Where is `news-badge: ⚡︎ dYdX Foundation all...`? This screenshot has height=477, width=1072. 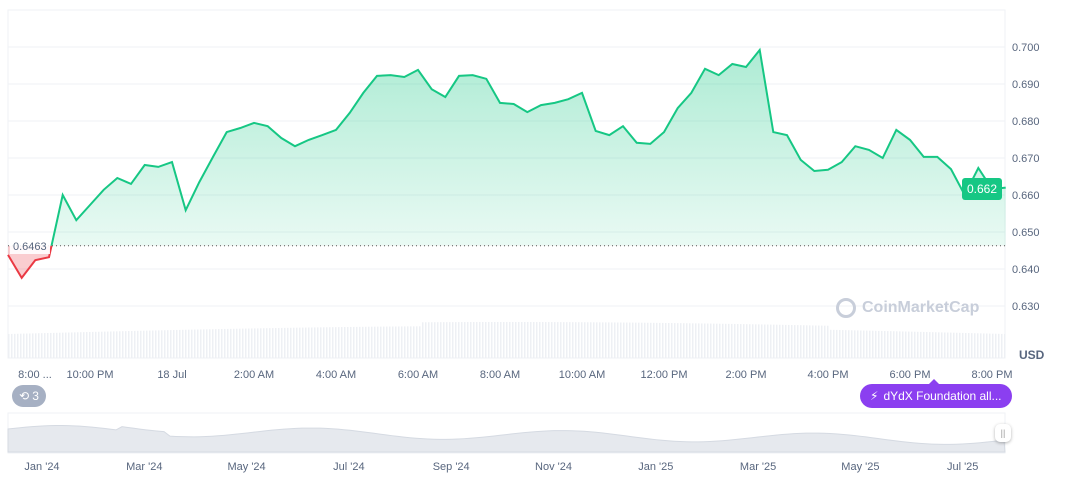 news-badge: ⚡︎ dYdX Foundation all... is located at coordinates (936, 393).